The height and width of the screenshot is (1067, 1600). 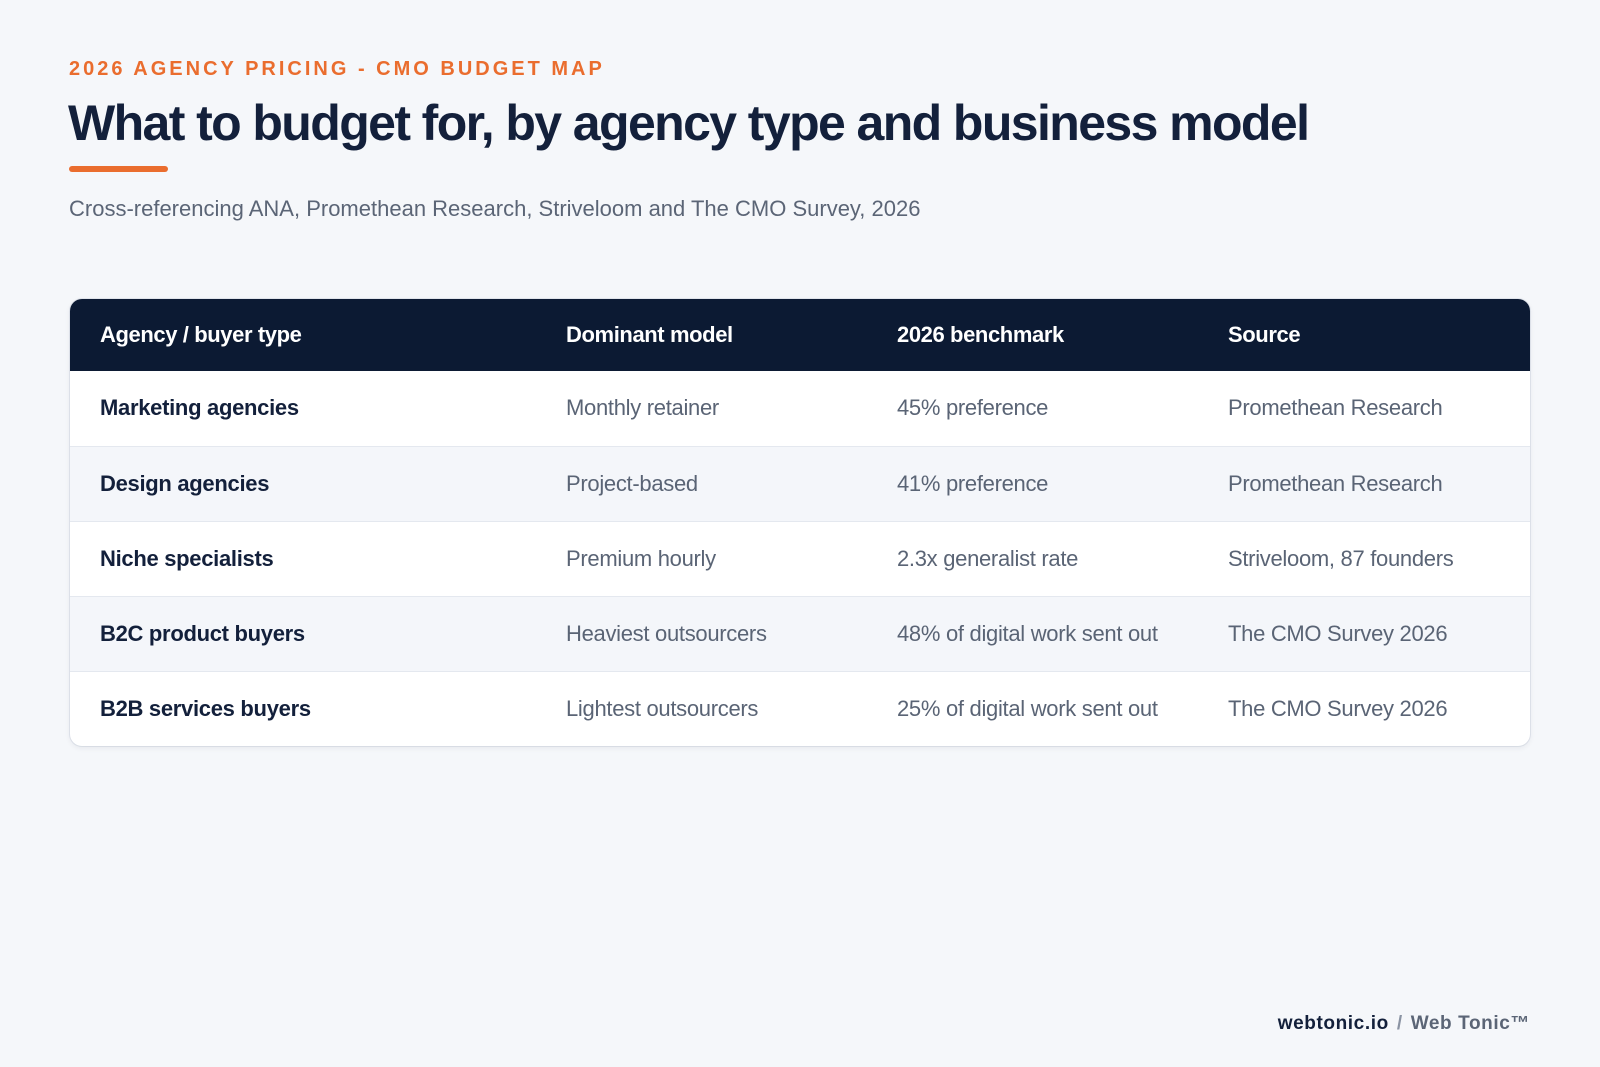 What do you see at coordinates (641, 558) in the screenshot?
I see `cell-dominant-model: Premium hourly` at bounding box center [641, 558].